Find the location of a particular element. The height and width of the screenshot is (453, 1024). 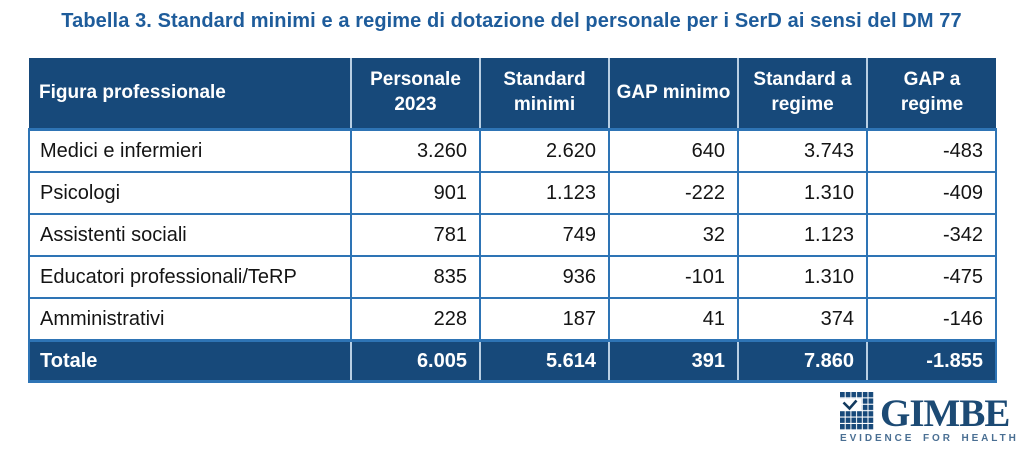

gimbe-logo: GIMBE EVIDENCE FOR HEALTH is located at coordinates (929, 418).